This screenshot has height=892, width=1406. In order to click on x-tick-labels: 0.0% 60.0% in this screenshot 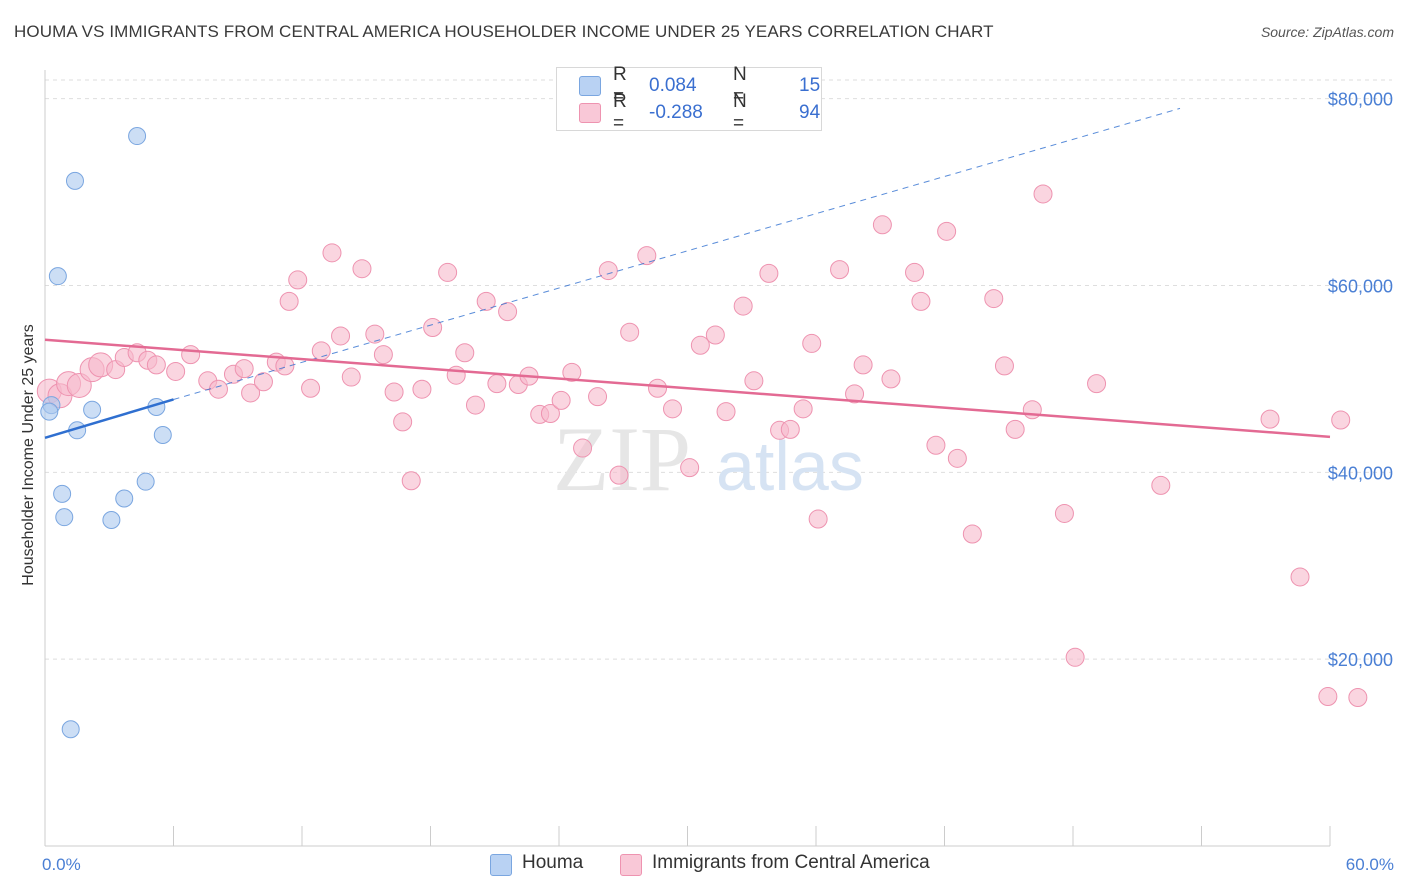, I will do `click(718, 864)`.